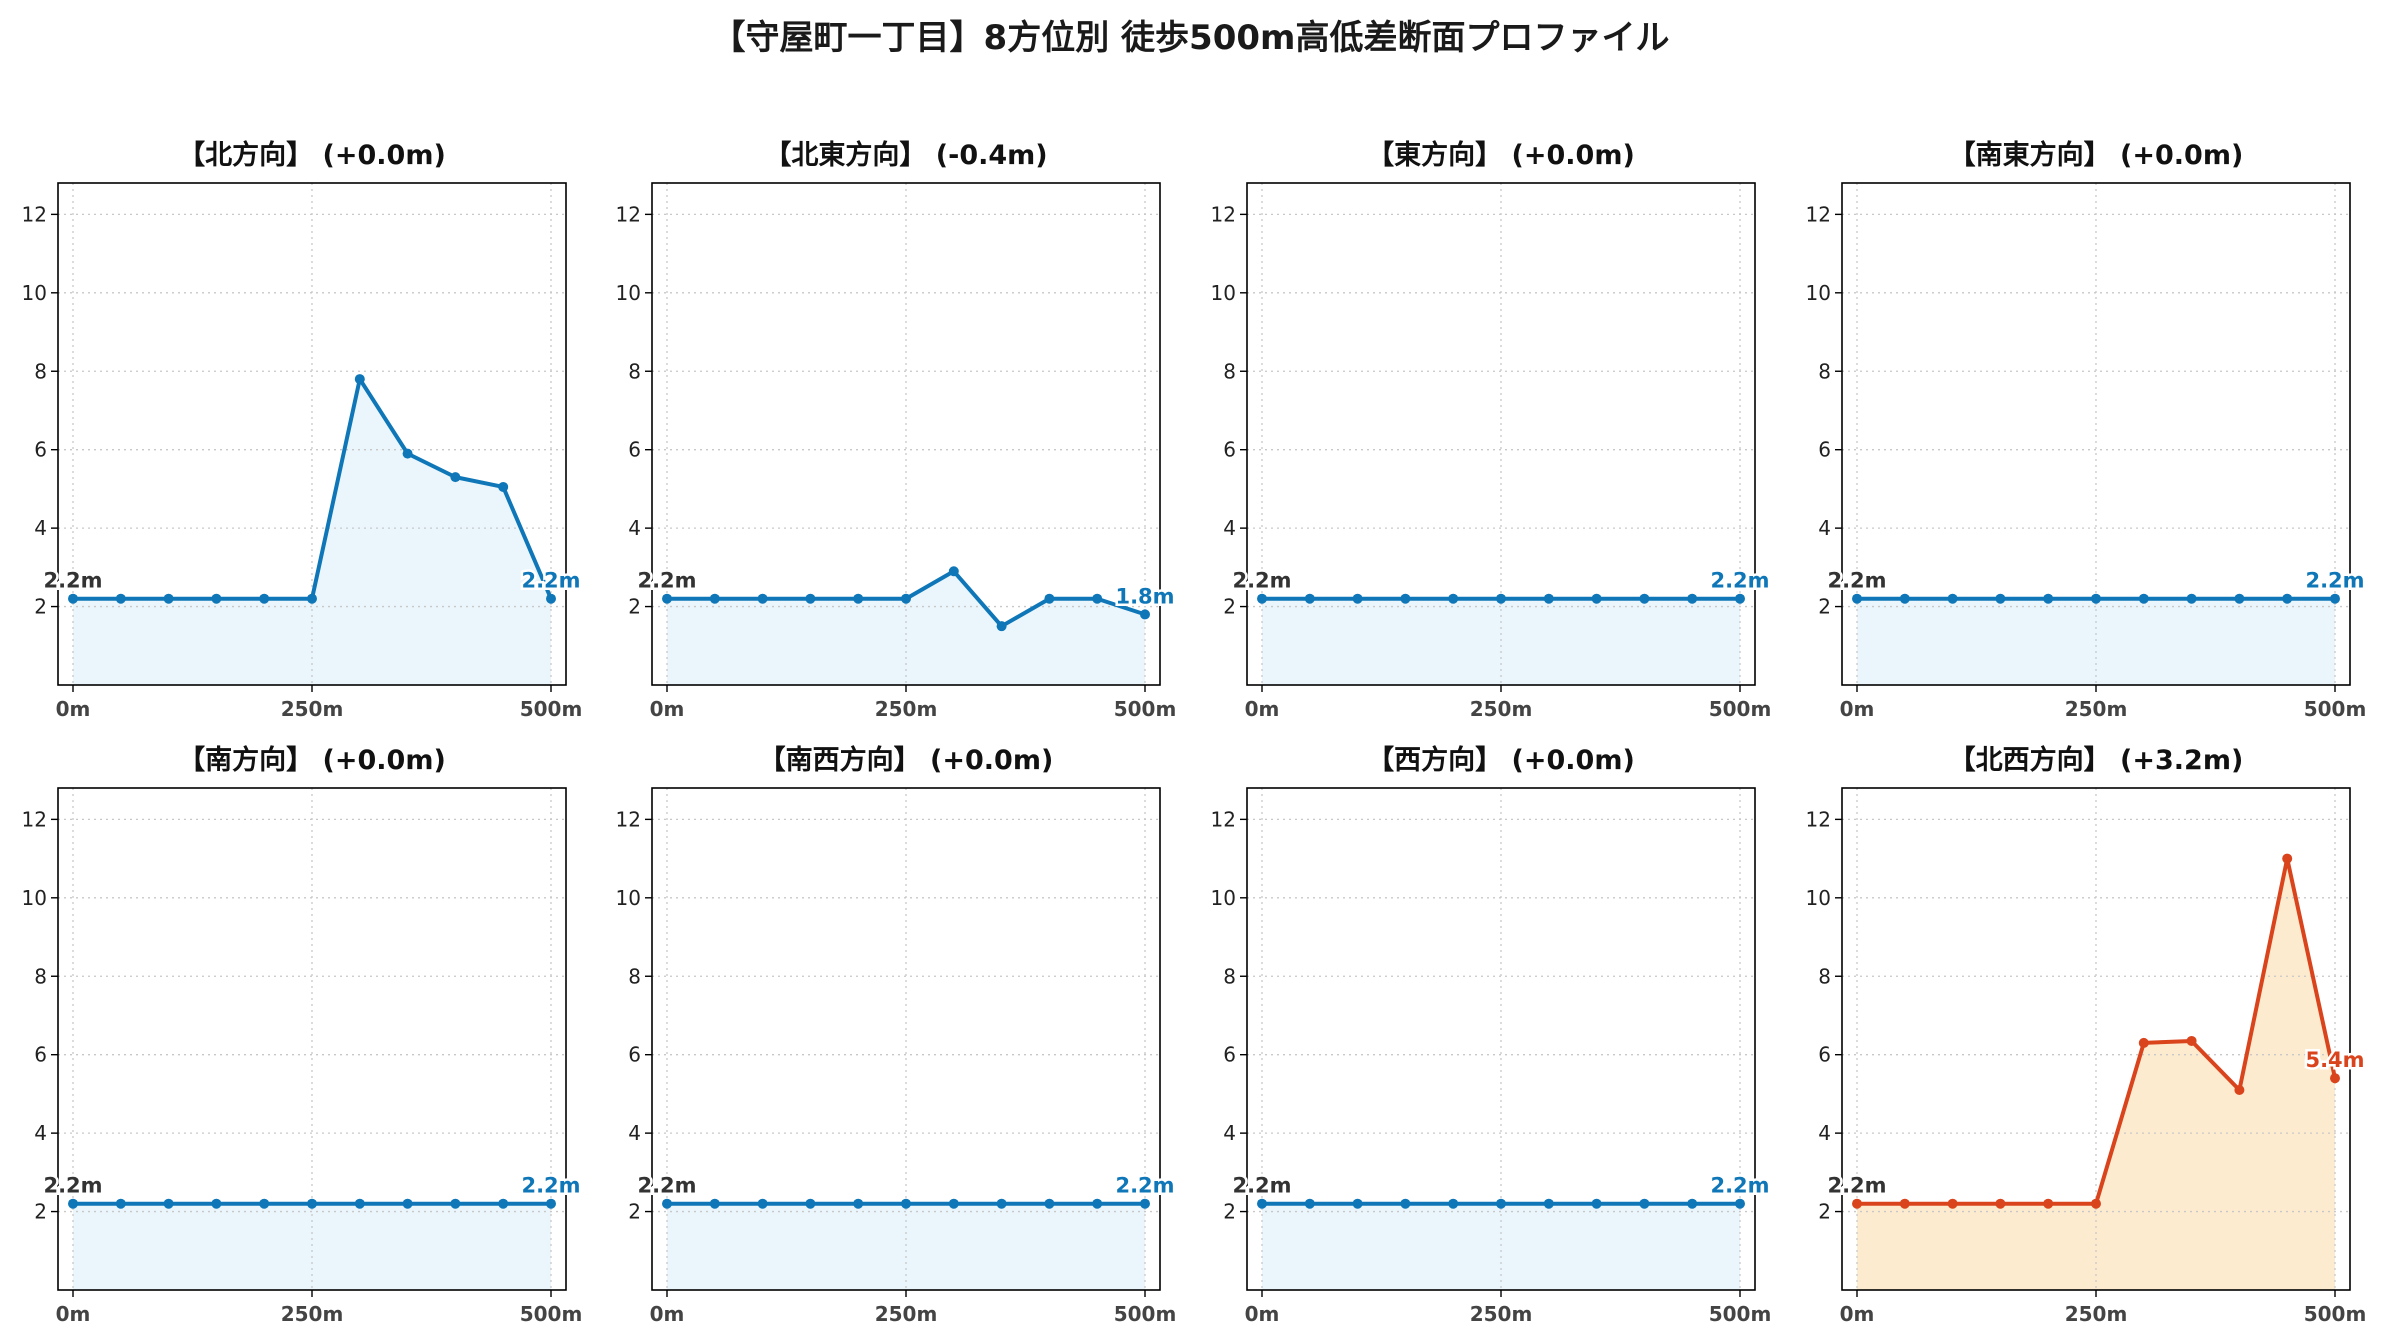 The height and width of the screenshot is (1340, 2381). I want to click on panel-title: 【西方向】 (+0.0m), so click(1501, 760).